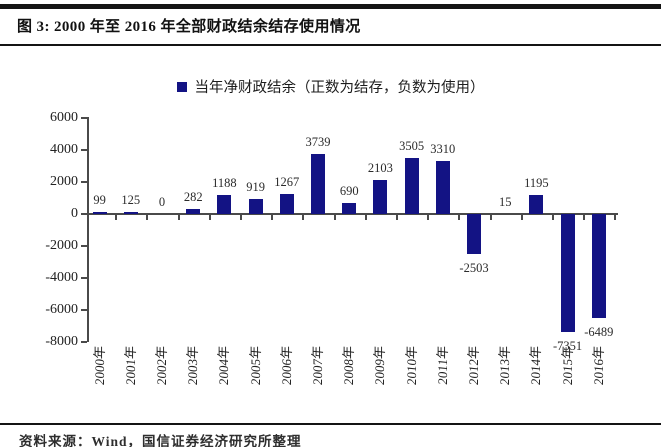  What do you see at coordinates (599, 331) in the screenshot?
I see `value-label-2016年: -6489` at bounding box center [599, 331].